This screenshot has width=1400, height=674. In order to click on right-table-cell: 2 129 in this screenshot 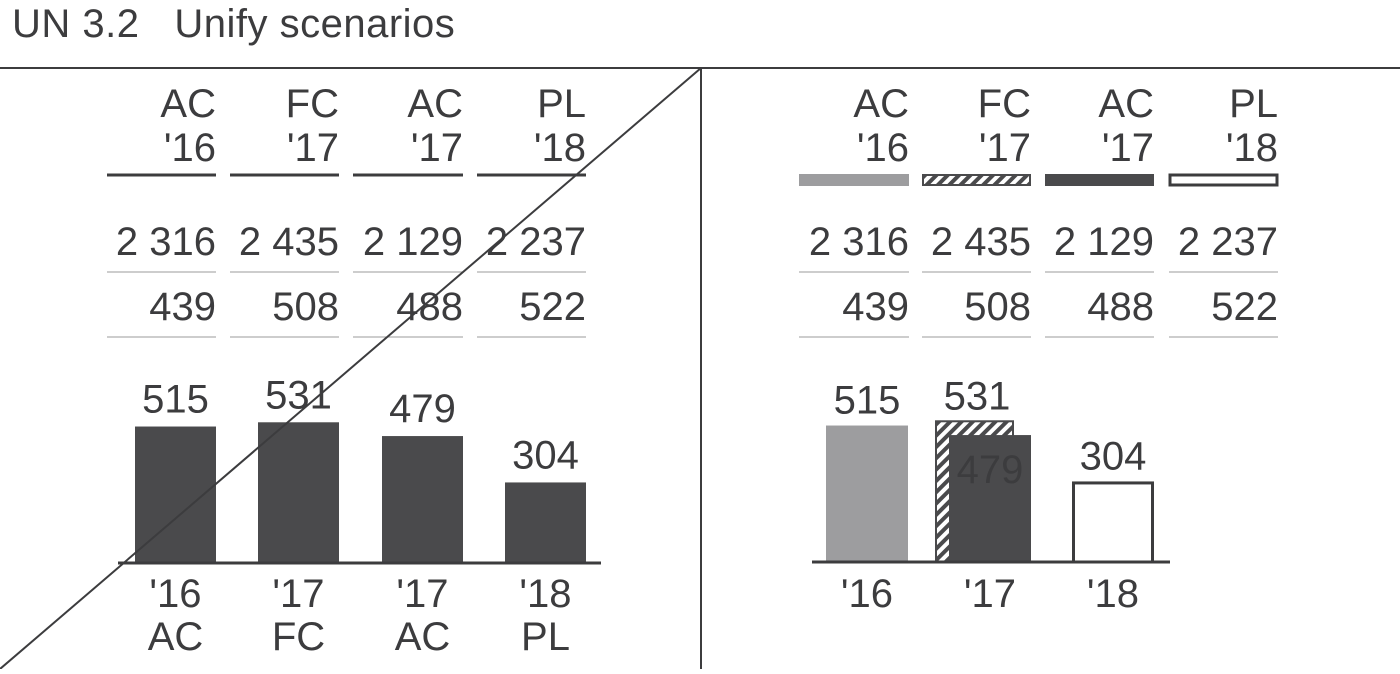, I will do `click(1104, 242)`.